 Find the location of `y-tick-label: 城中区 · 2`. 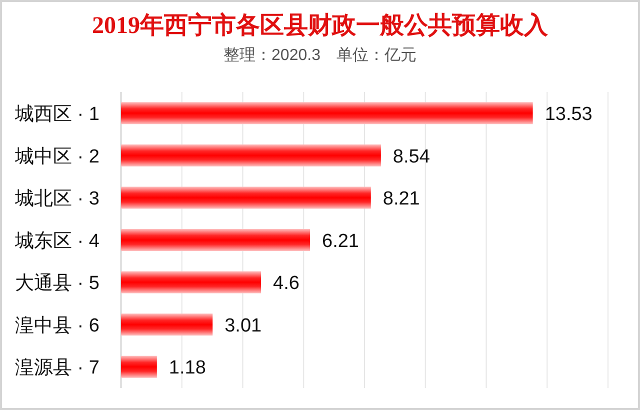

y-tick-label: 城中区 · 2 is located at coordinates (57, 157).